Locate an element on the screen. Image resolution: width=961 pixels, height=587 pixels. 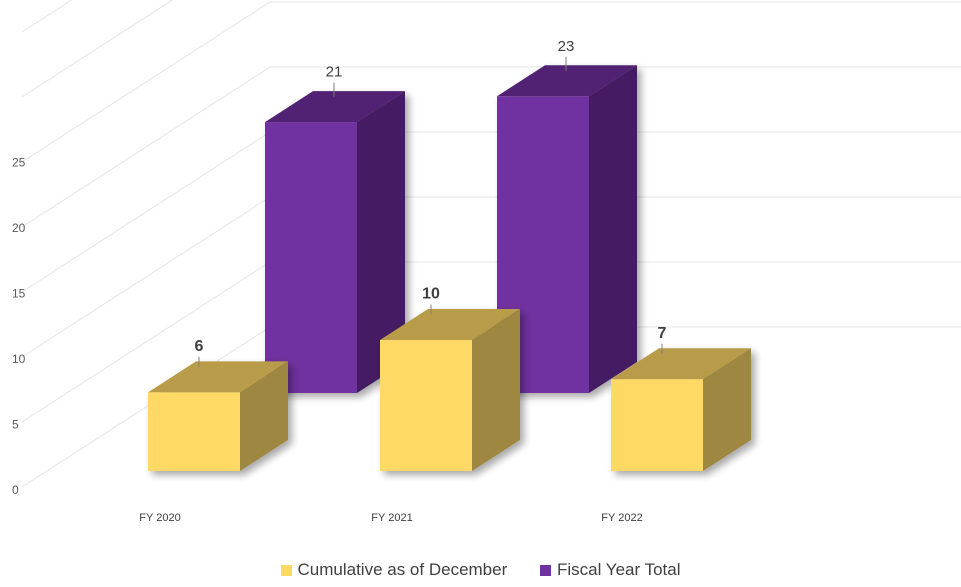
data-label-cumulative: 10 is located at coordinates (431, 294).